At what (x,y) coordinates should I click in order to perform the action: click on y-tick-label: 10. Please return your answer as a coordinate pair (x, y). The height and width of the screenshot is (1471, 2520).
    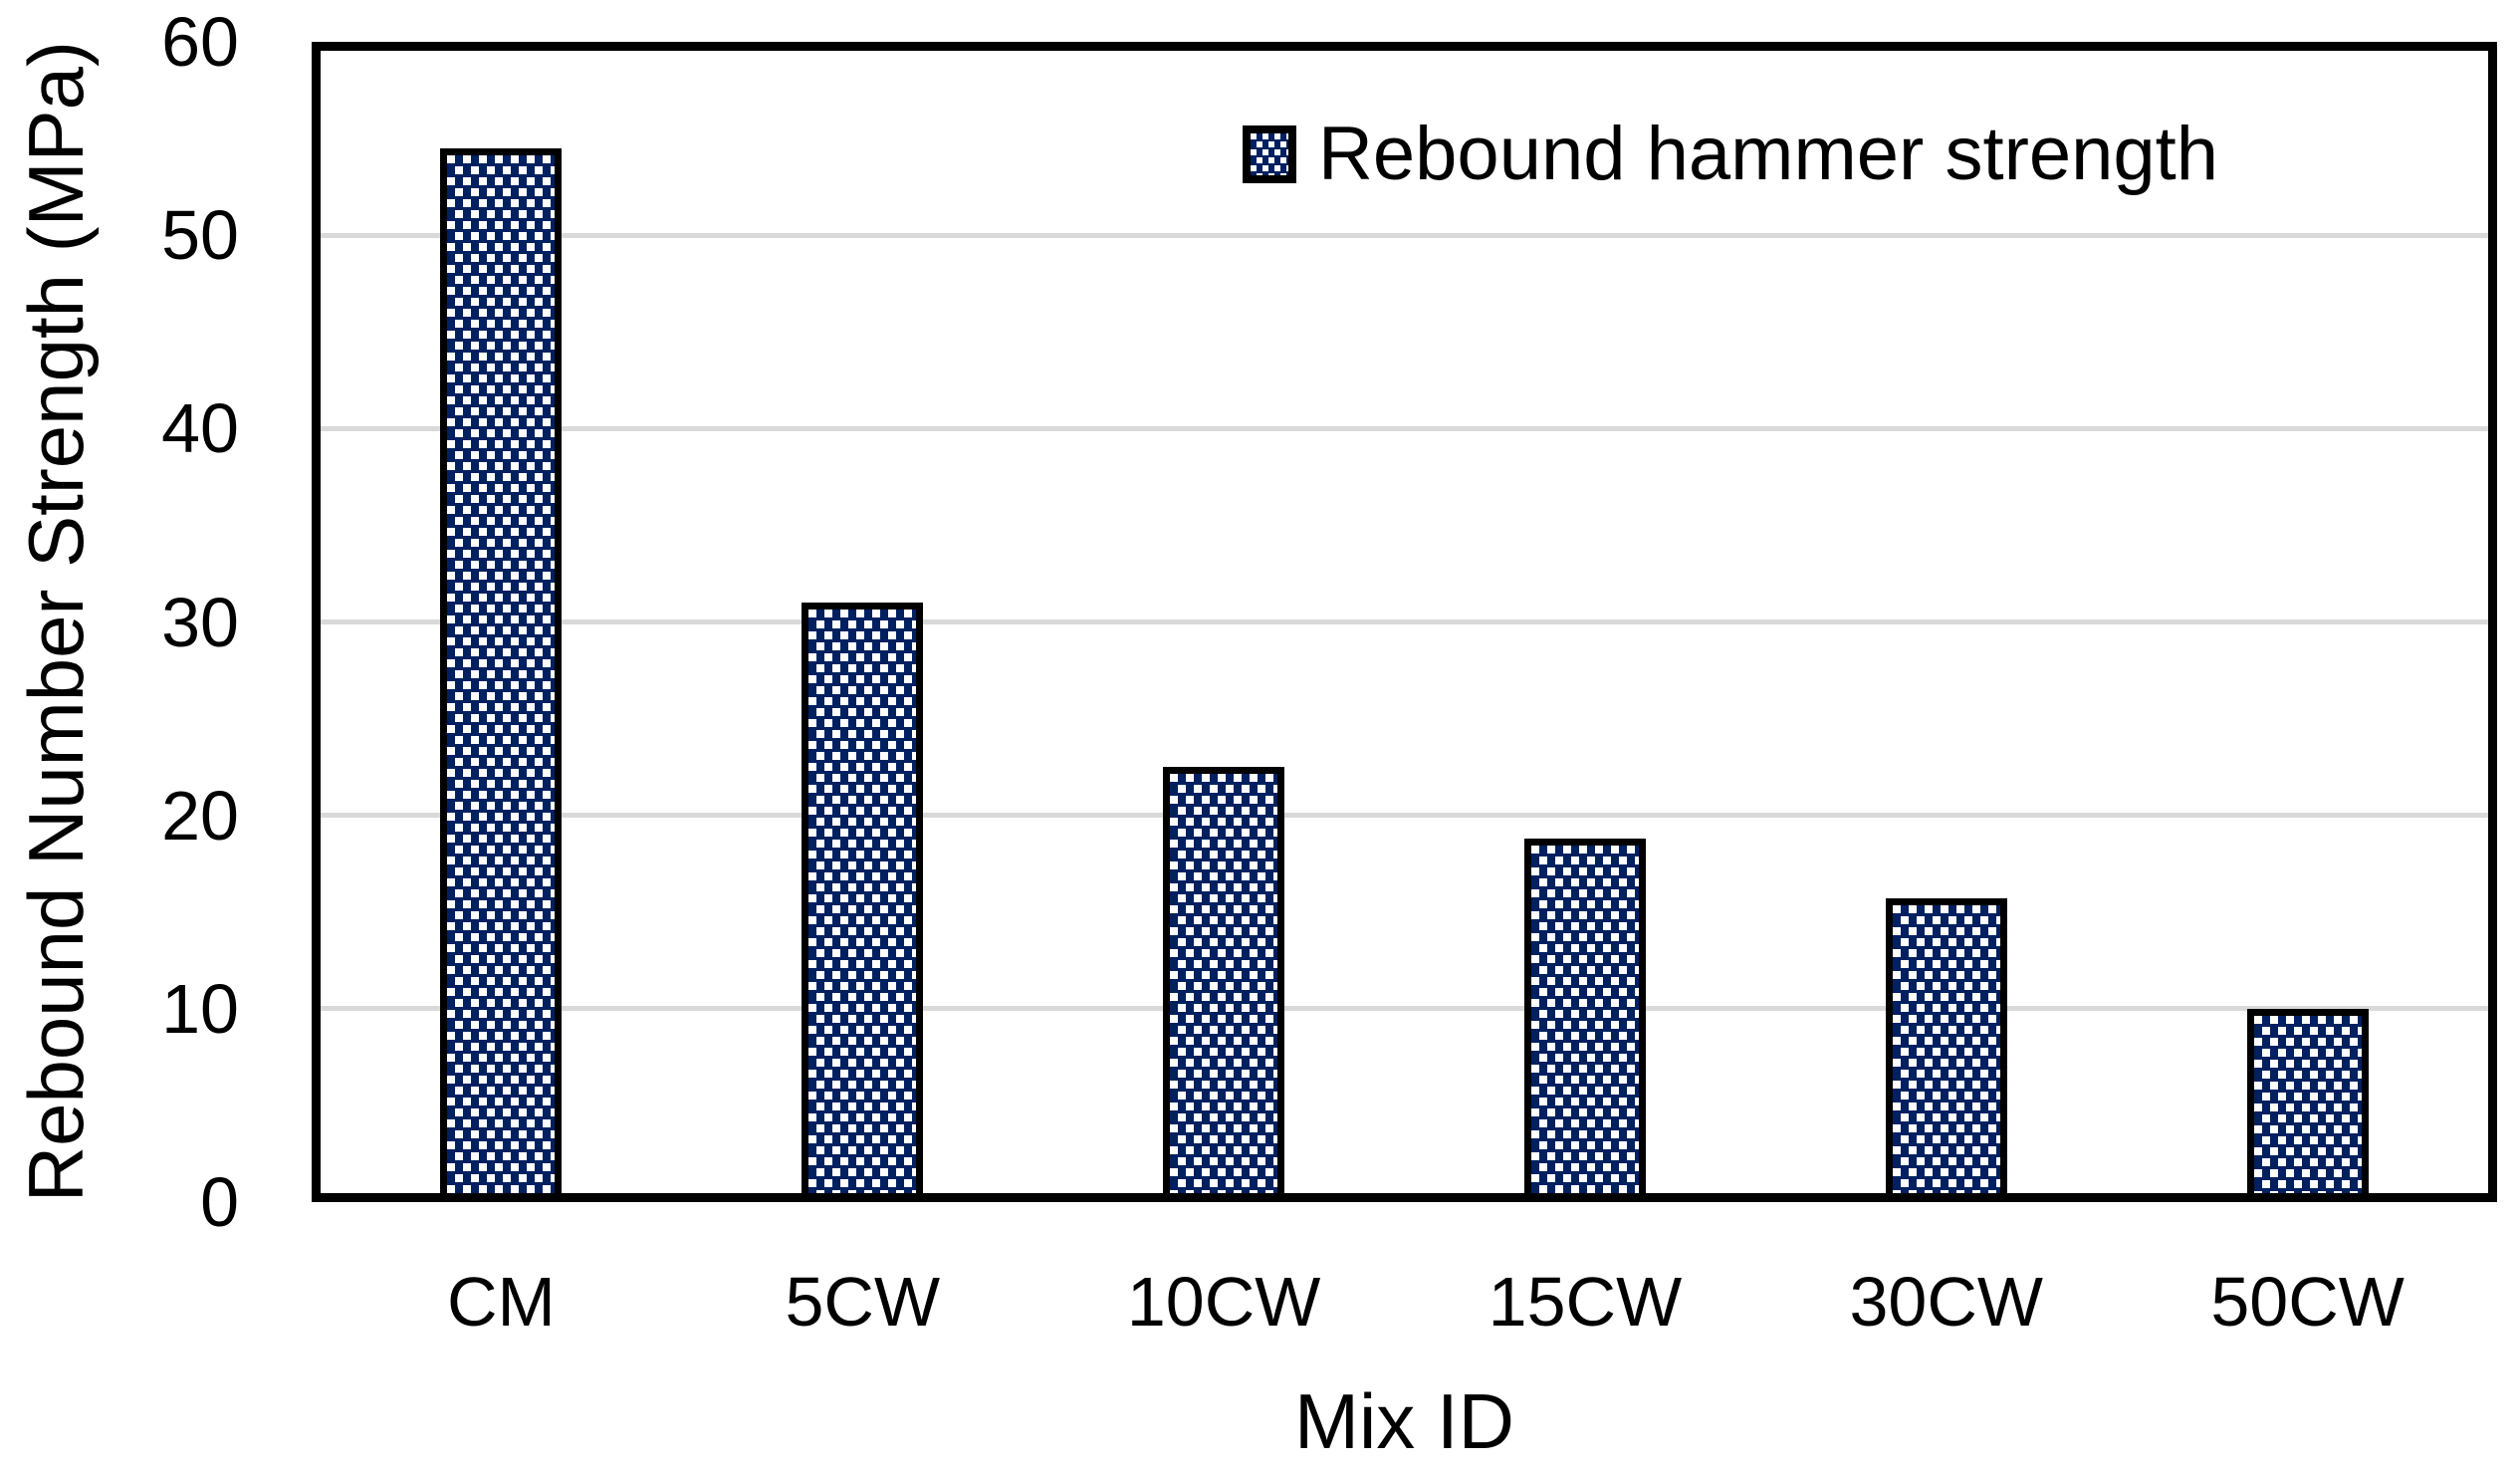
    Looking at the image, I should click on (200, 1008).